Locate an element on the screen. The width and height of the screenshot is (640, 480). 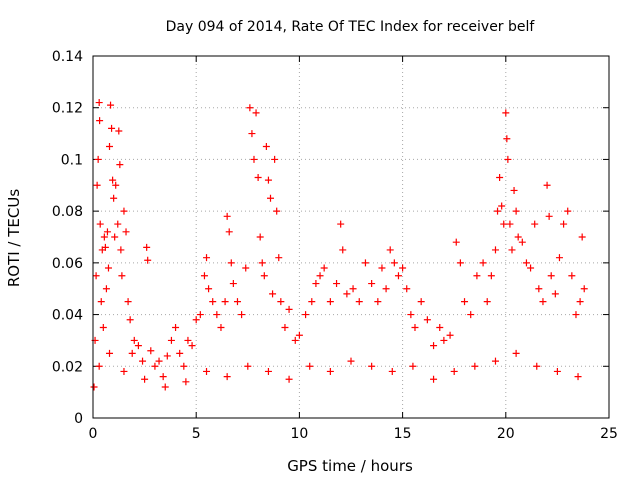
y-tick-label: 0 is located at coordinates (78, 419).